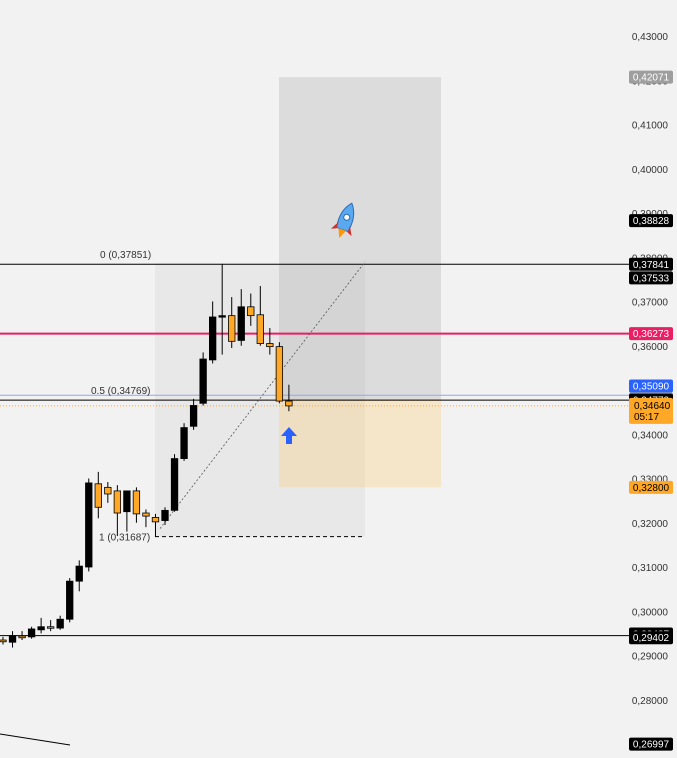  I want to click on axis-tick-label: 0,36000, so click(650, 347).